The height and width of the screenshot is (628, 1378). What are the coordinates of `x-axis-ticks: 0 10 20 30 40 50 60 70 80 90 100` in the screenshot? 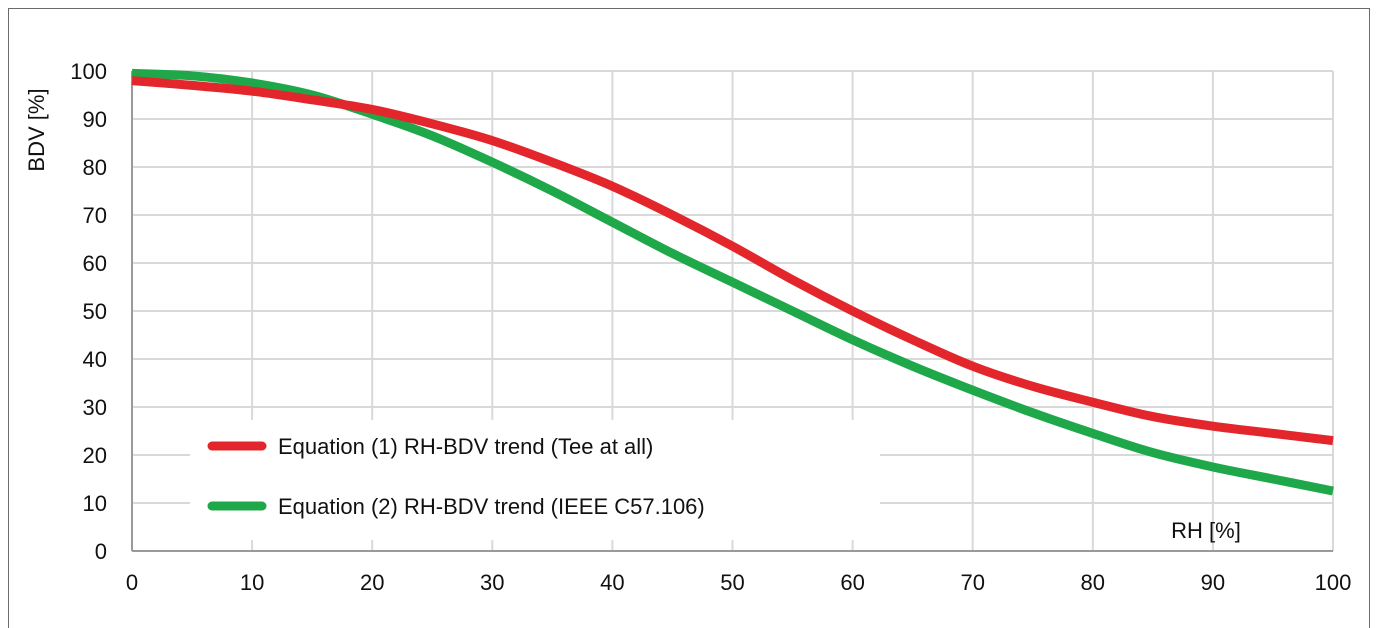 It's located at (738, 582).